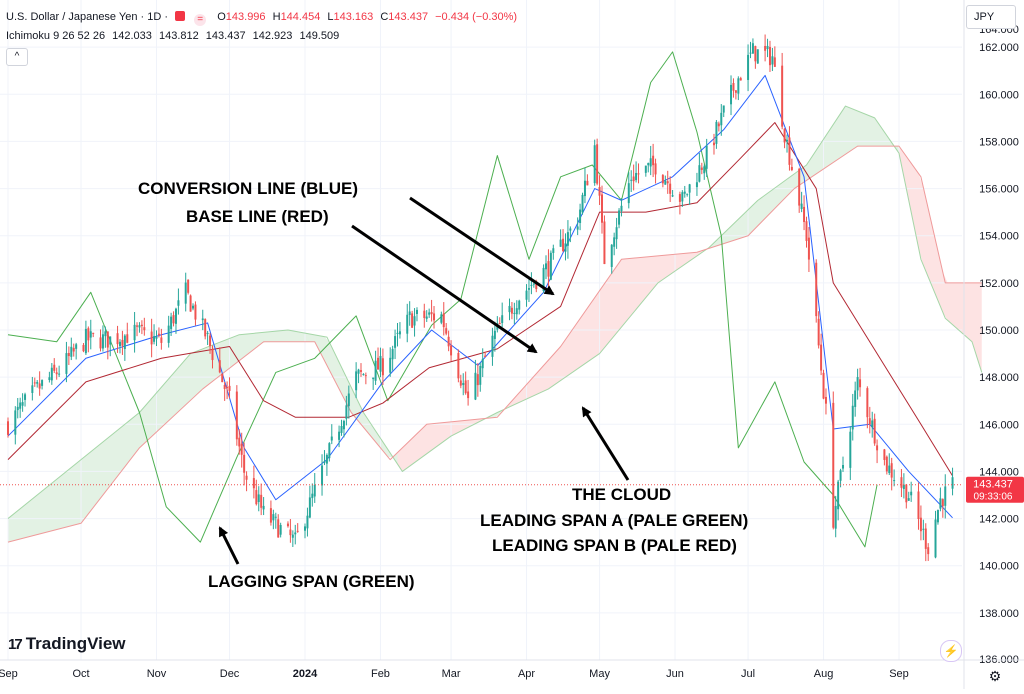 The image size is (1024, 694). Describe the element at coordinates (157, 674) in the screenshot. I see `x-tick-label: Nov` at that location.